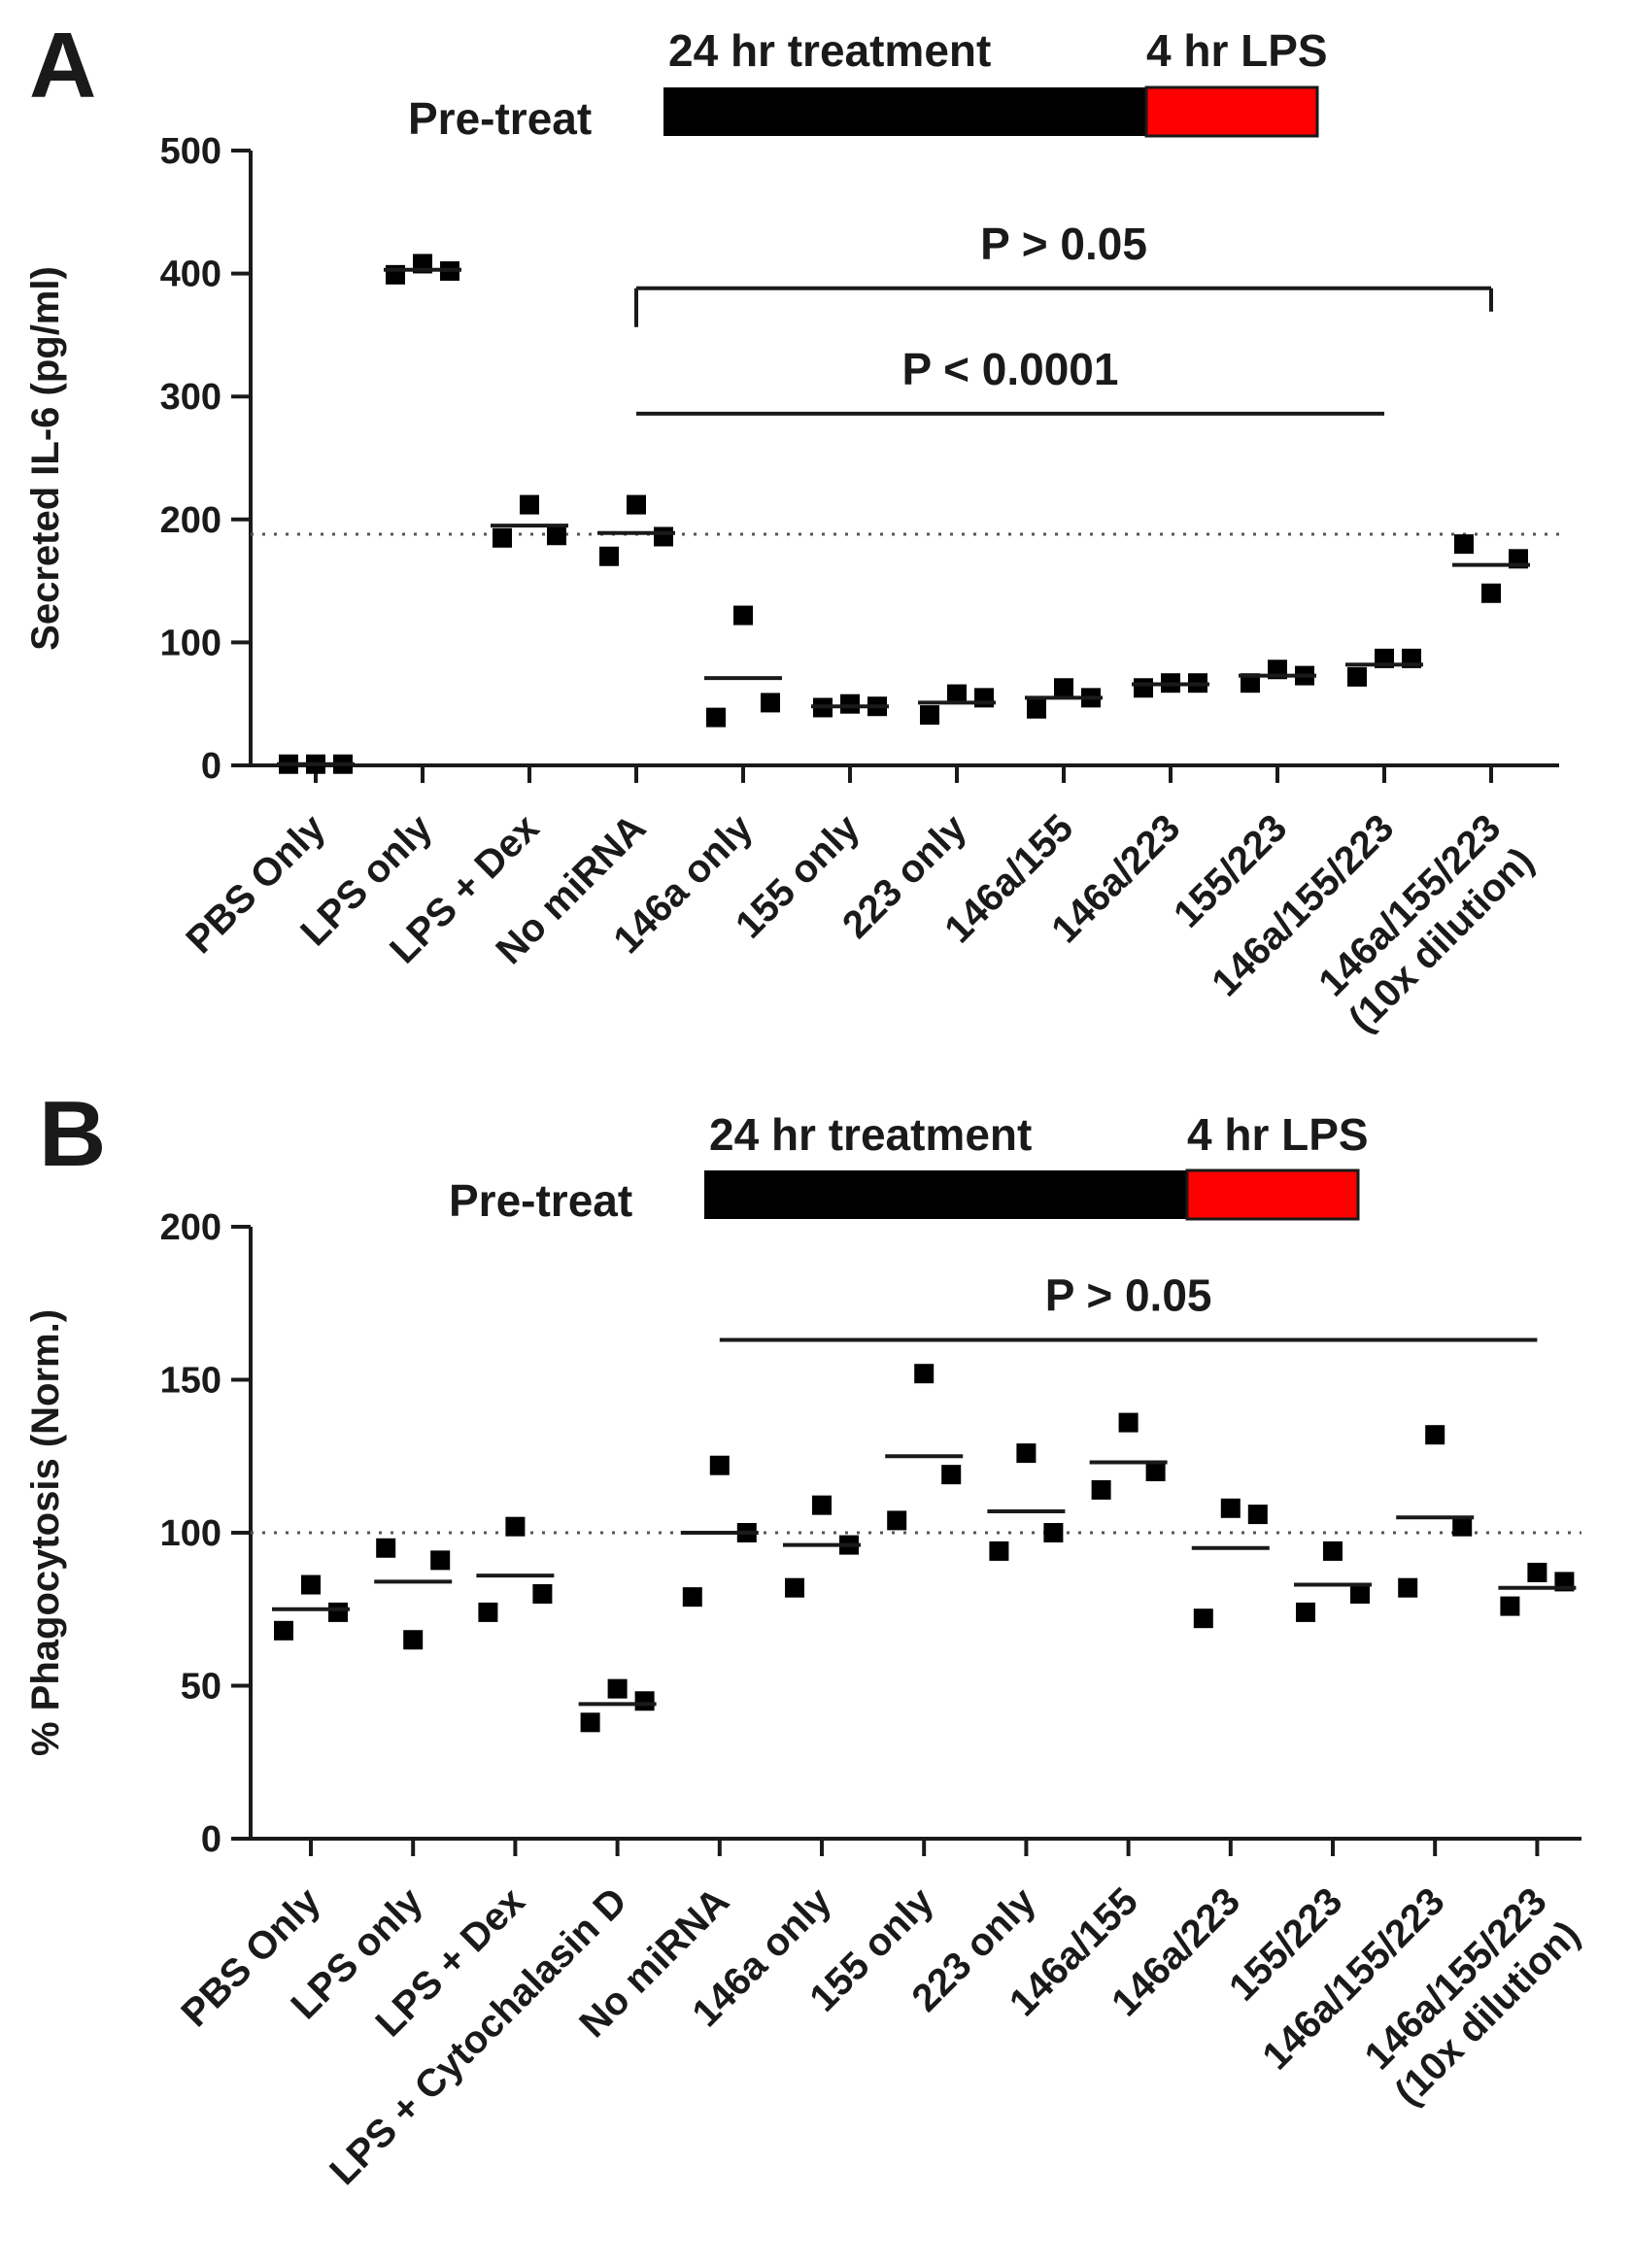 The width and height of the screenshot is (1632, 2268). Describe the element at coordinates (1237, 50) in the screenshot. I see `panel-a-lps-label: 4 hr LPS` at that location.